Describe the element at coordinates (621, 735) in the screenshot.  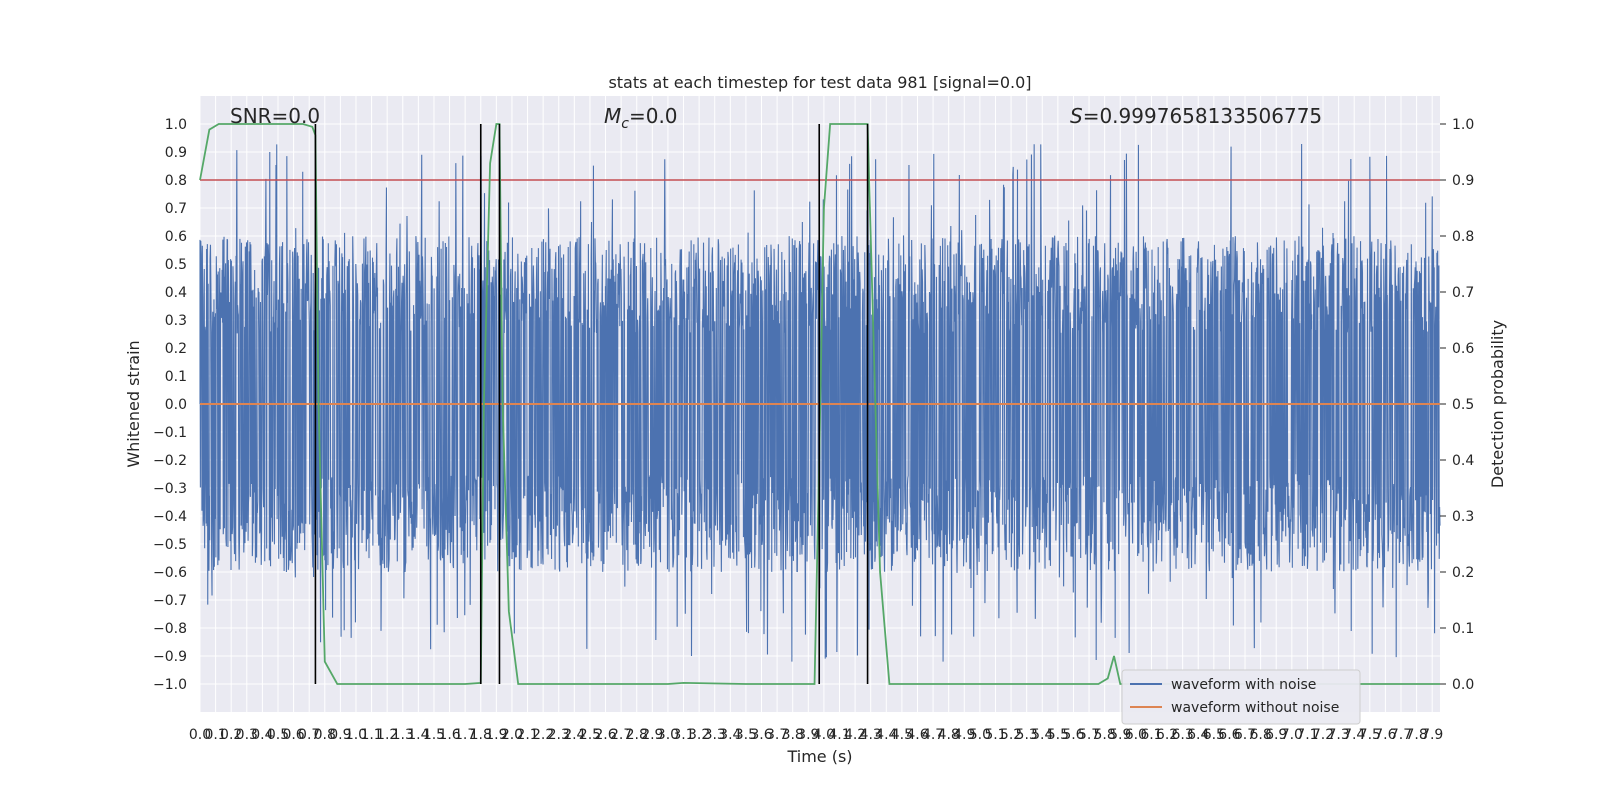
I see `x-tick-label: 2.7` at that location.